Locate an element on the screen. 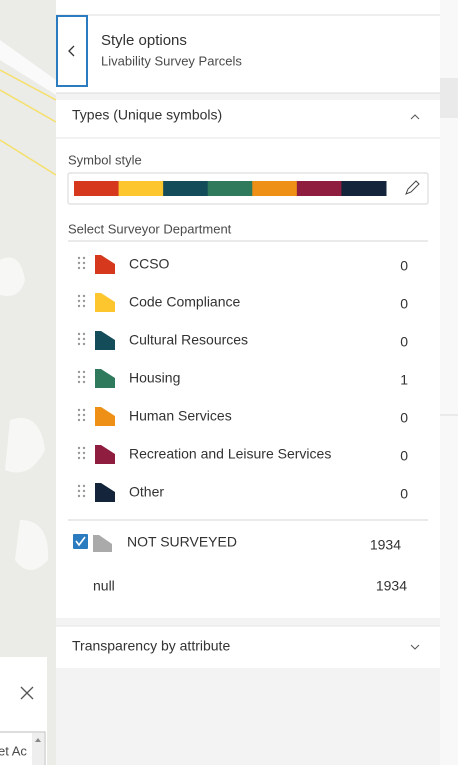 The image size is (458, 770). header-title: Style options is located at coordinates (144, 40).